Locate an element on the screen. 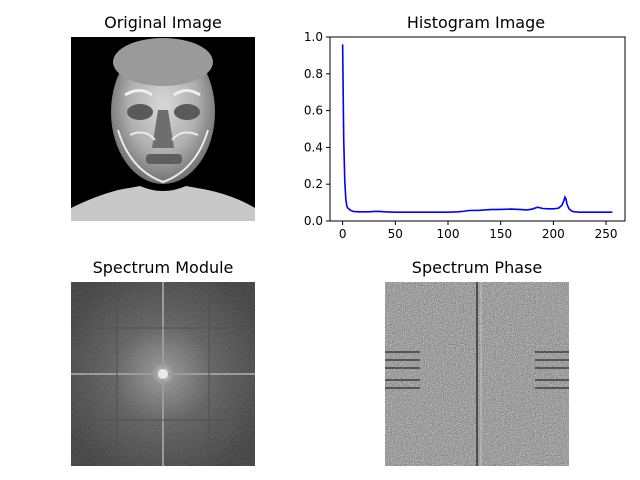  histogram-y-ticks: 0.0 0.2 0.4 0.6 0.8 1.0 is located at coordinates (317, 129).